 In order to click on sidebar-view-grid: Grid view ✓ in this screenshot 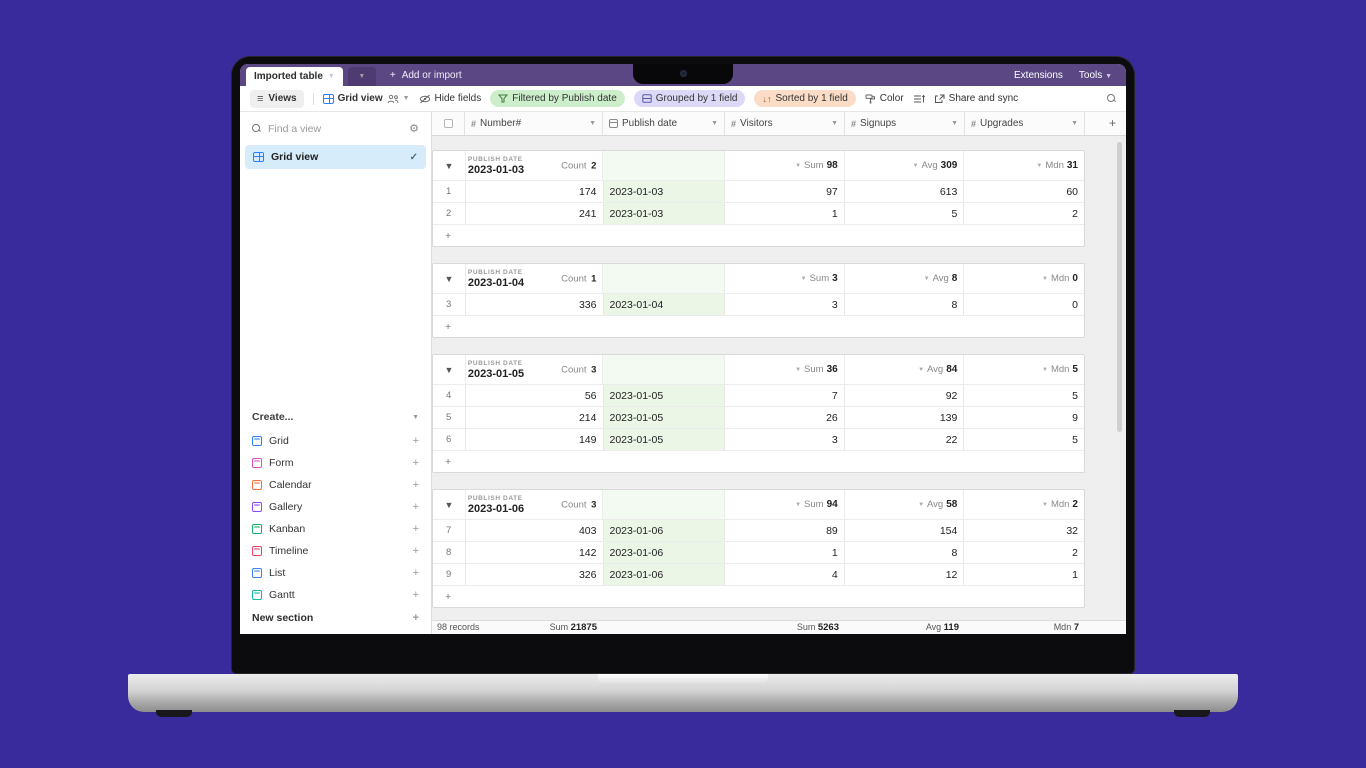, I will do `click(335, 157)`.